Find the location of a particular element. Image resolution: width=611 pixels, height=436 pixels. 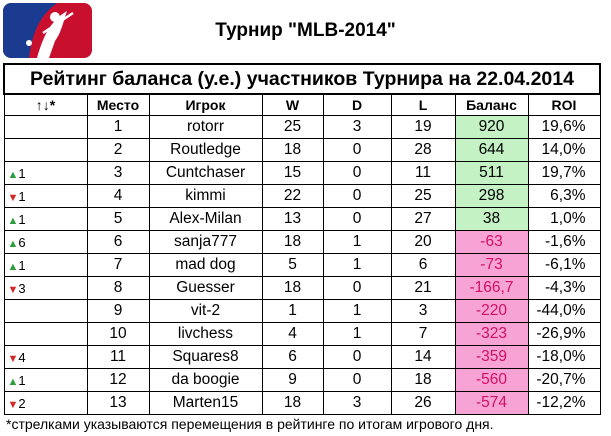

place-cell: 7 is located at coordinates (118, 265).